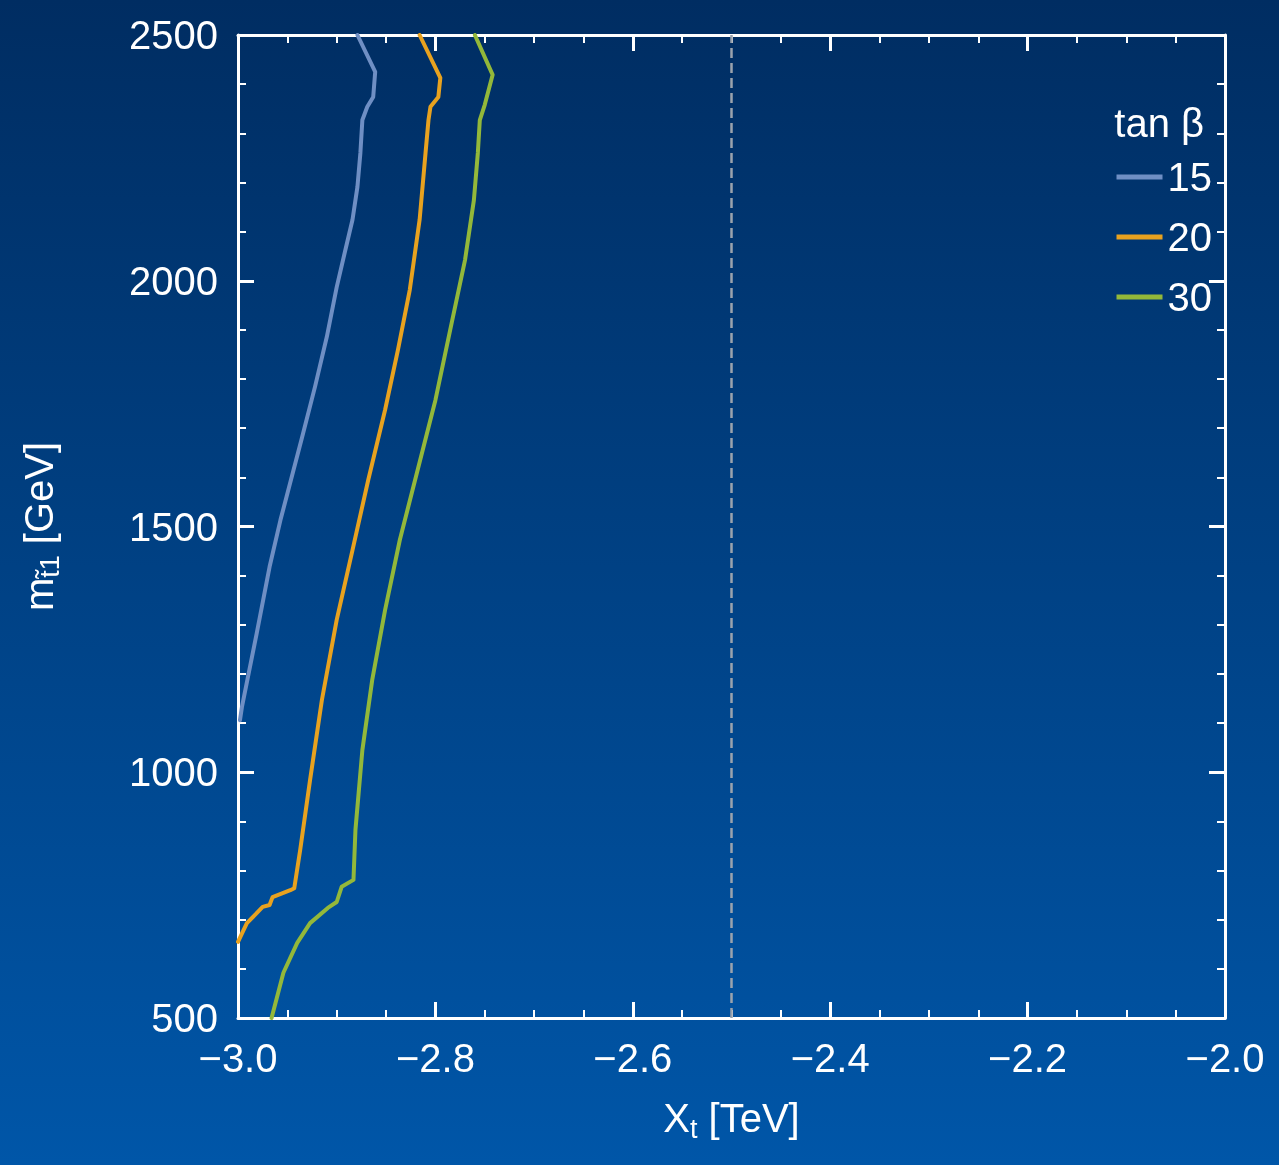  What do you see at coordinates (1190, 237) in the screenshot?
I see `legend-label: 20` at bounding box center [1190, 237].